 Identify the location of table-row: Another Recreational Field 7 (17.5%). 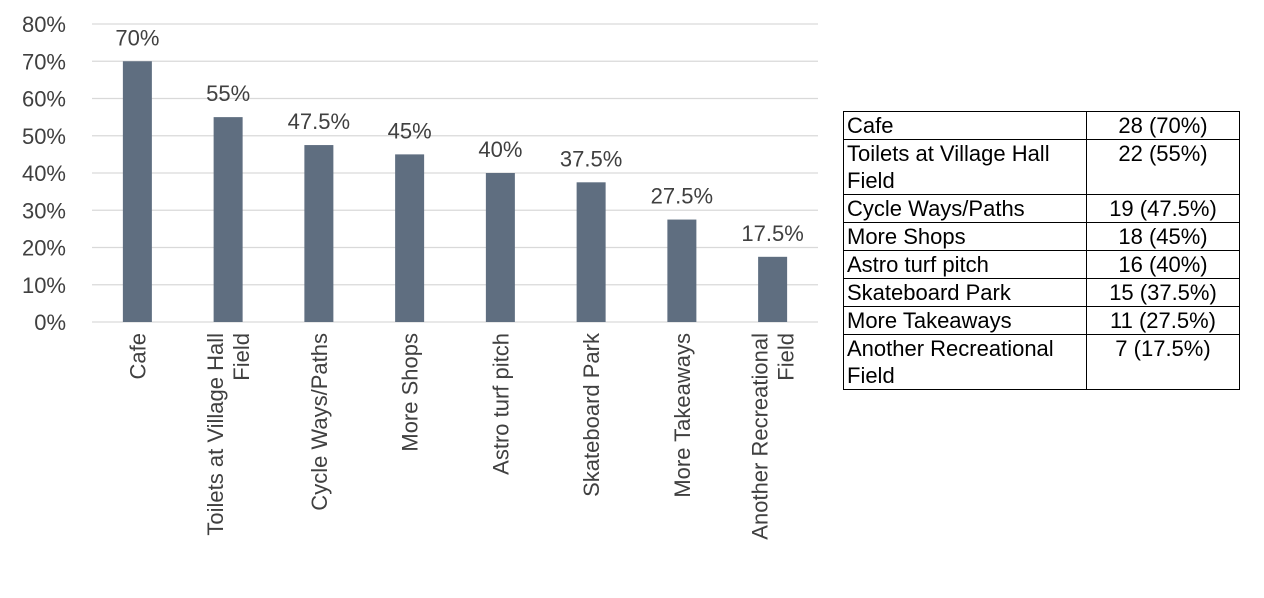
(1041, 362).